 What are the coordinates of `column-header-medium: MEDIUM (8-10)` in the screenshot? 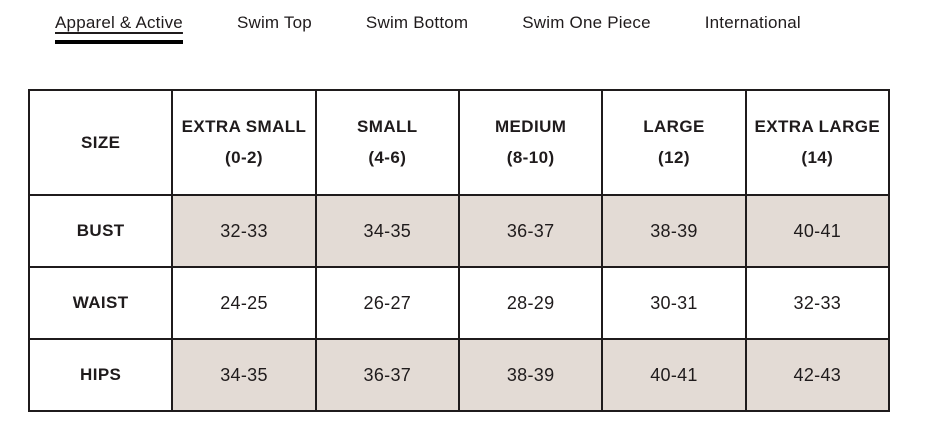 It's located at (530, 142).